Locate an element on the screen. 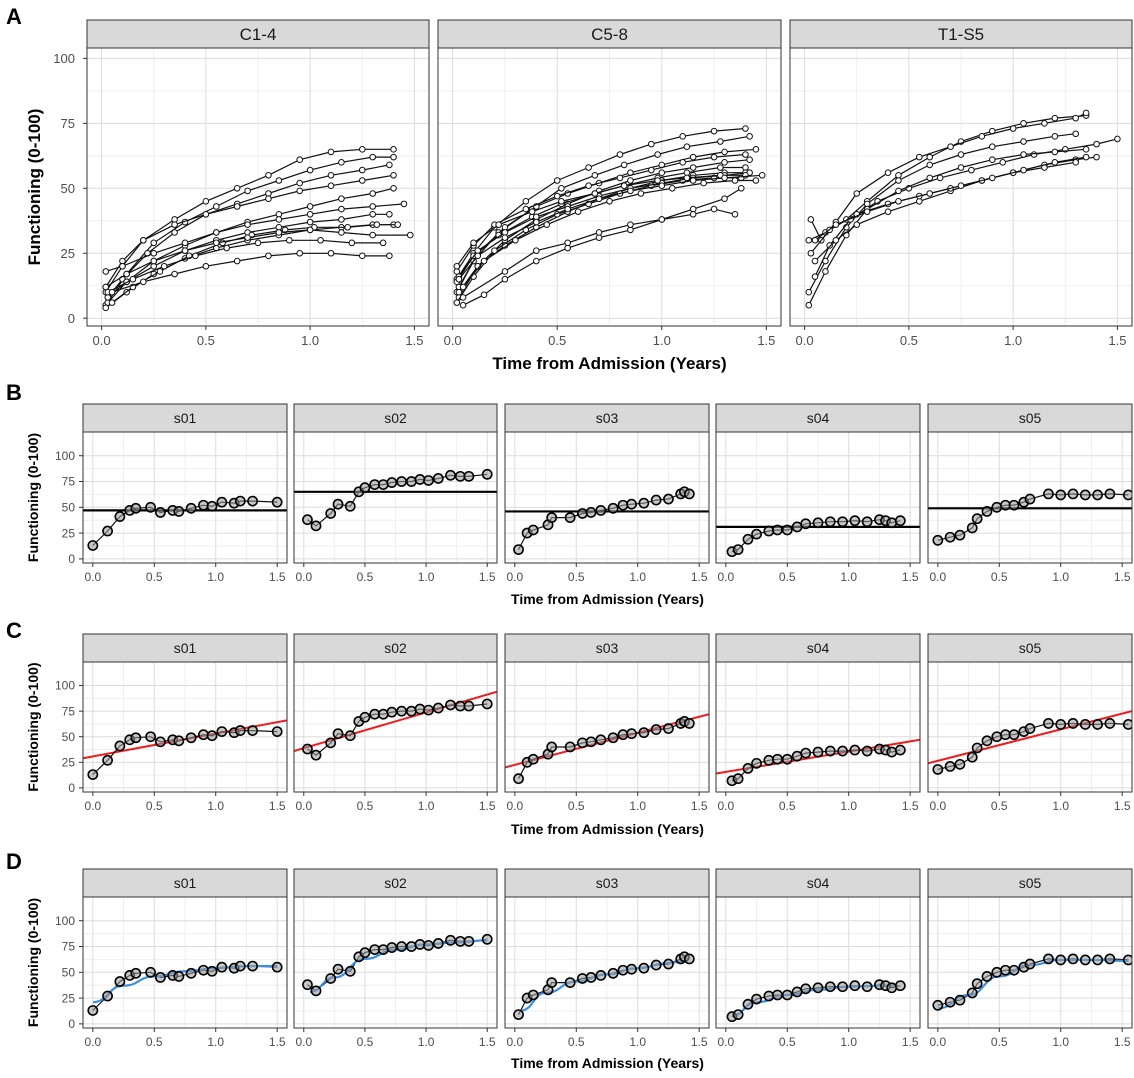 The height and width of the screenshot is (1078, 1134). facet-strip-label: s02 is located at coordinates (395, 418).